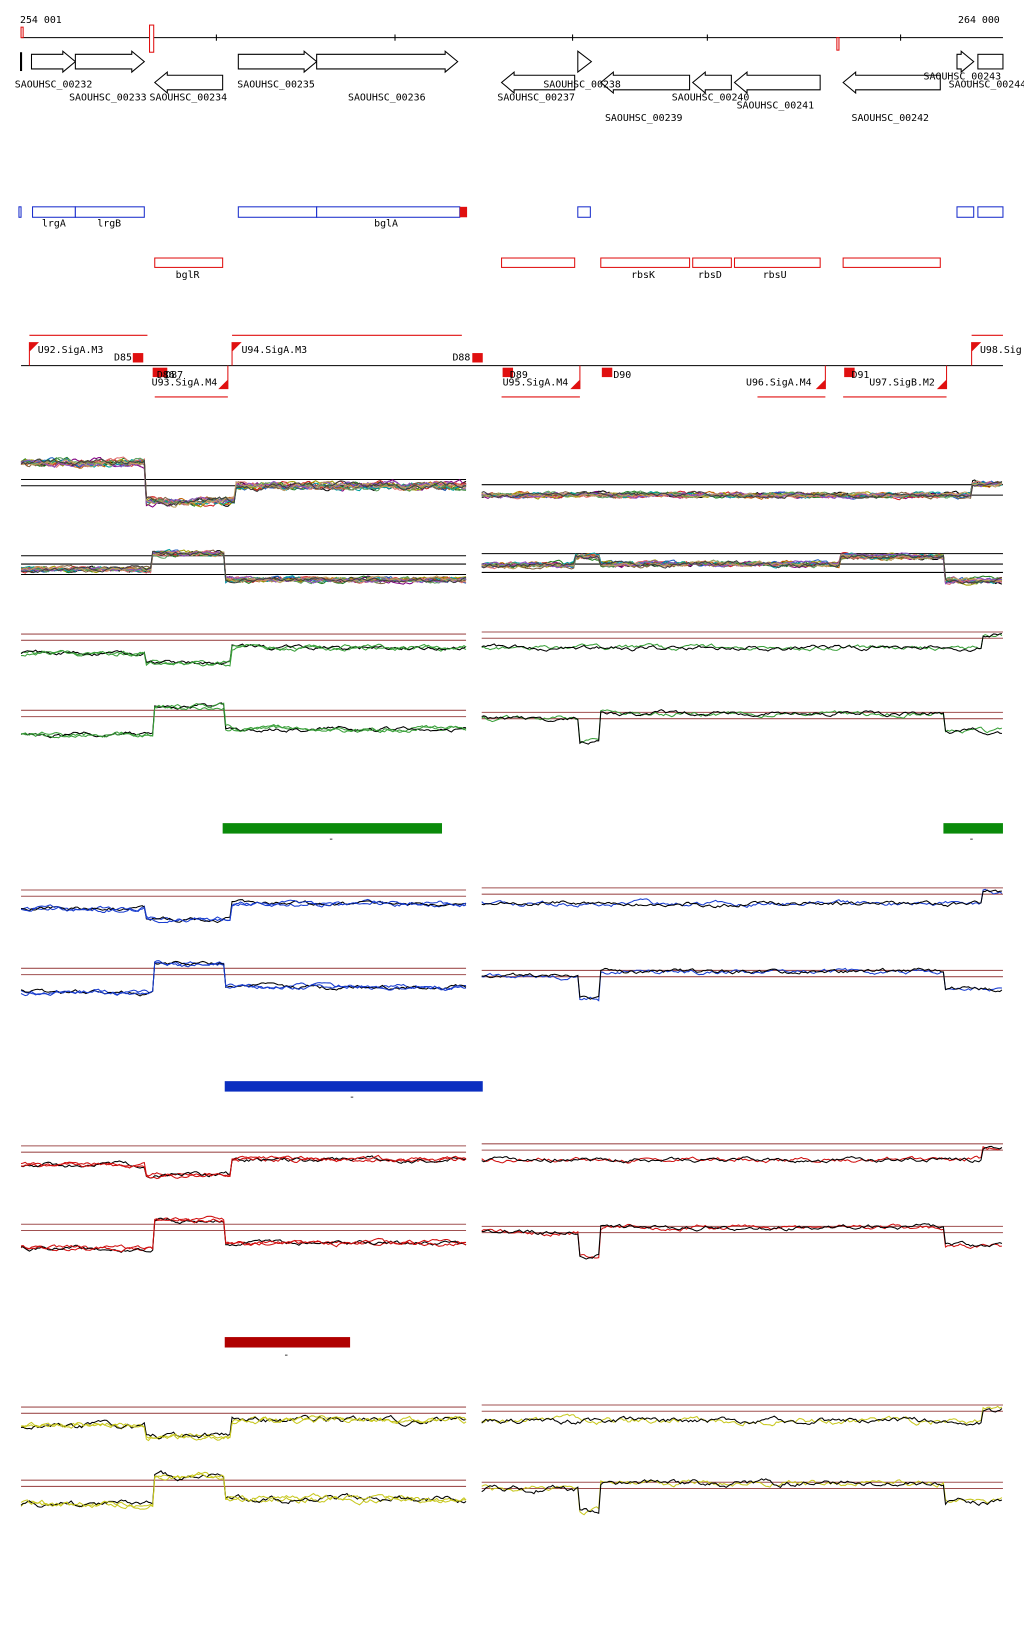 Image resolution: width=1024 pixels, height=1640 pixels. I want to click on gene-name: rbsK, so click(643, 275).